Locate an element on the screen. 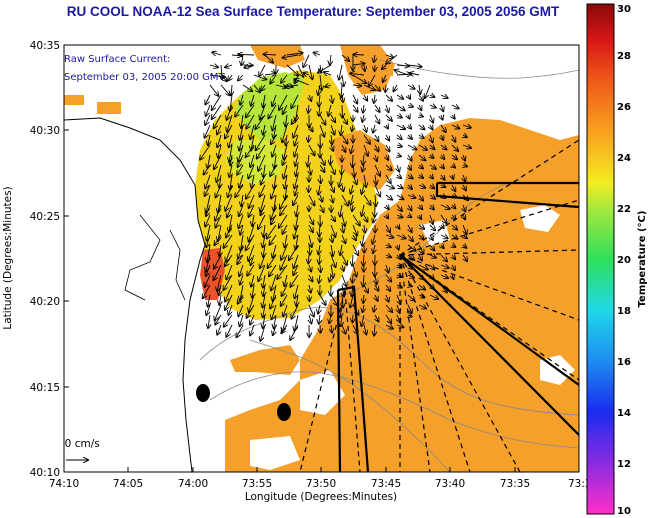 The width and height of the screenshot is (651, 518). colorbar is located at coordinates (600, 259).